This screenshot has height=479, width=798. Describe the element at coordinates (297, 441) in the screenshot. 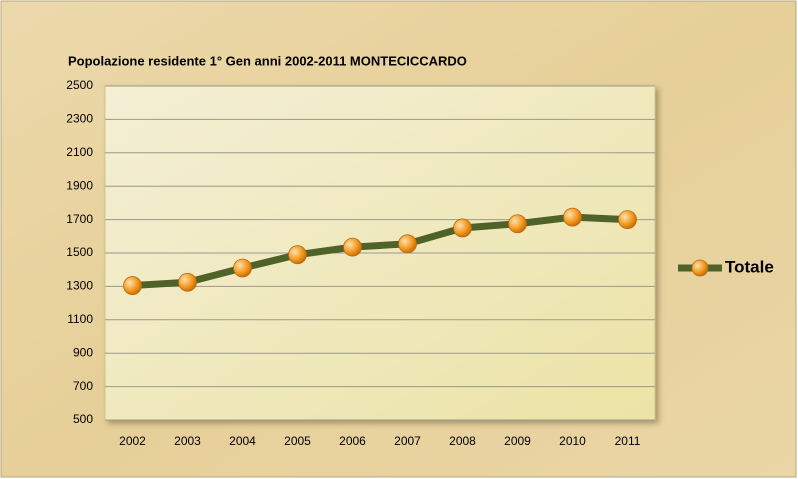

I see `x-tick-label: 2005` at that location.